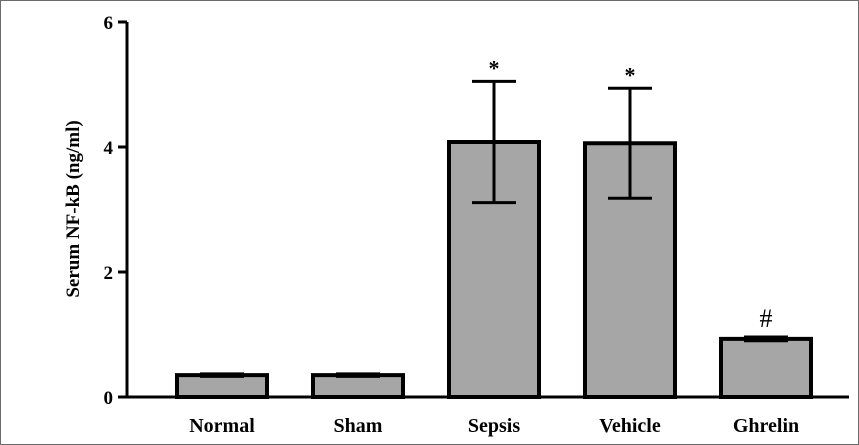 The height and width of the screenshot is (445, 859). Describe the element at coordinates (109, 148) in the screenshot. I see `y-tick-label: 4` at that location.